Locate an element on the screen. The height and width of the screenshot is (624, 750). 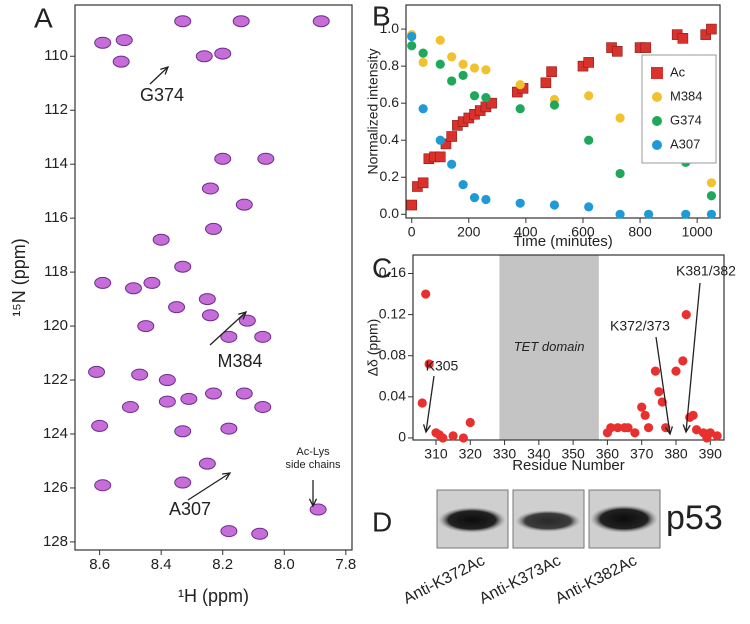
y-tick-label: 118 is located at coordinates (56, 271).